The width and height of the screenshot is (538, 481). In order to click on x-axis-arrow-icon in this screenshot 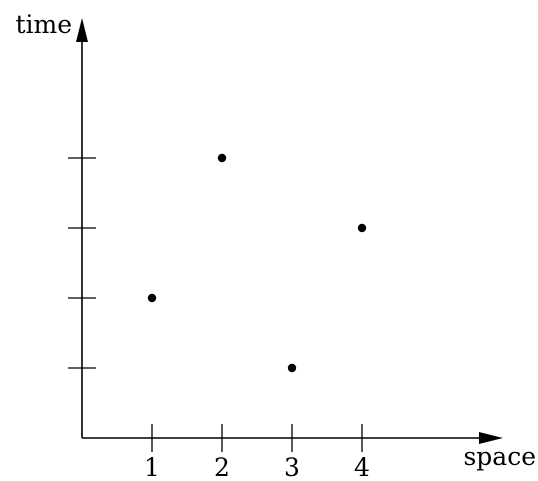, I will do `click(491, 438)`.